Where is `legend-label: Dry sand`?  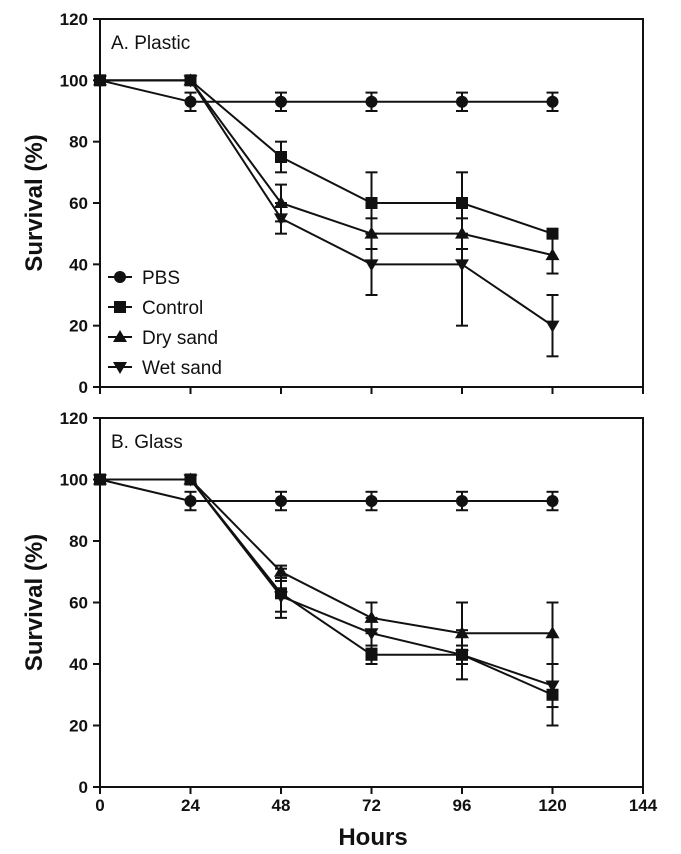 legend-label: Dry sand is located at coordinates (180, 338).